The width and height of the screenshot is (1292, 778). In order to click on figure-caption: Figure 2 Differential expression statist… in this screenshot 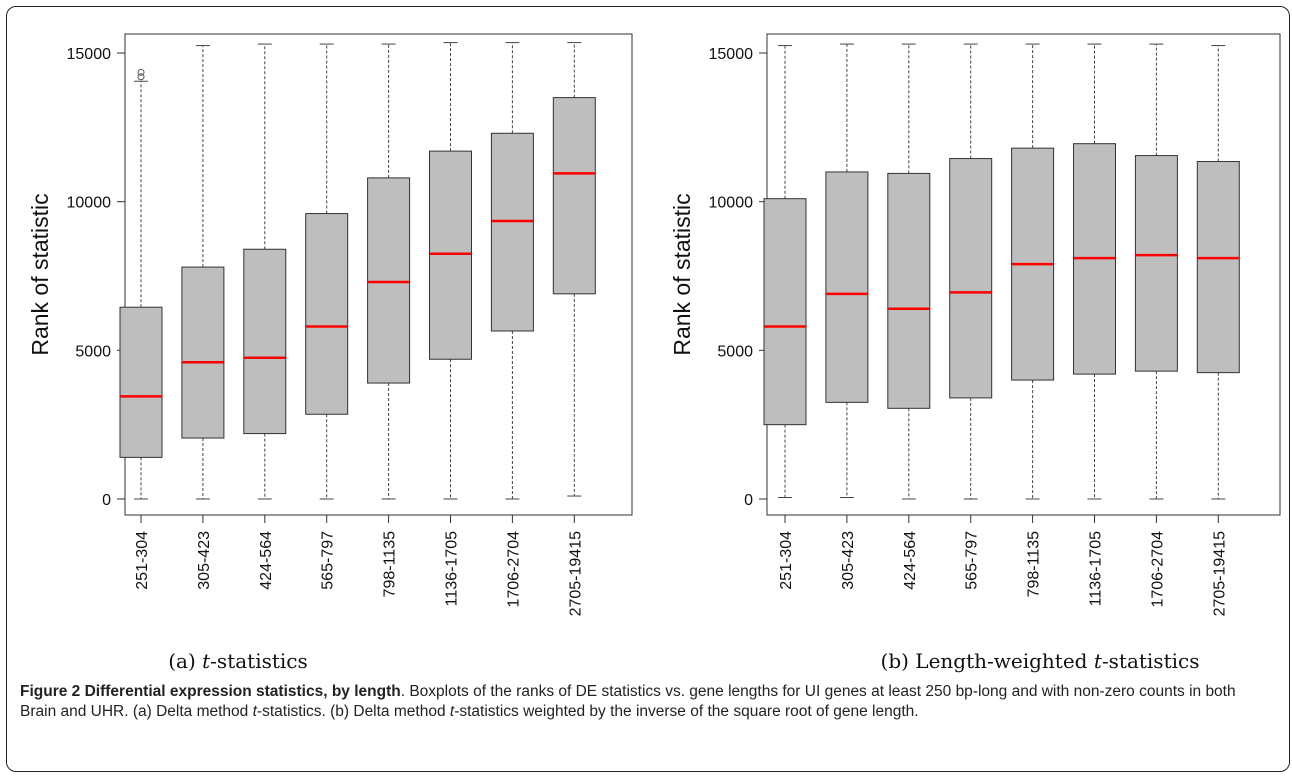, I will do `click(647, 702)`.